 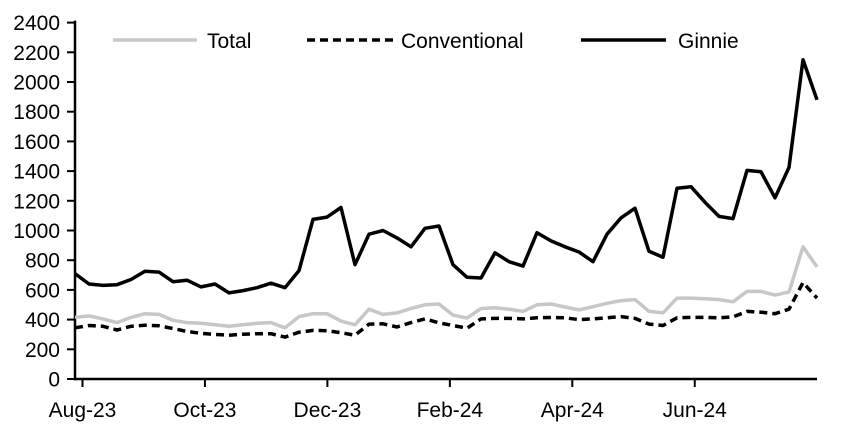 What do you see at coordinates (328, 410) in the screenshot?
I see `x-axis-tick-label: Dec-23` at bounding box center [328, 410].